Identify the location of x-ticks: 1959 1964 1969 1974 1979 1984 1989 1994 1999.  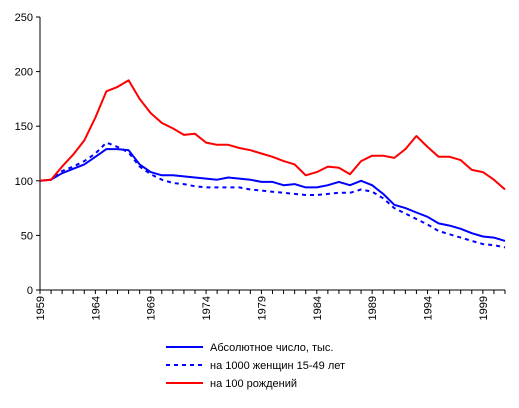
(270, 305).